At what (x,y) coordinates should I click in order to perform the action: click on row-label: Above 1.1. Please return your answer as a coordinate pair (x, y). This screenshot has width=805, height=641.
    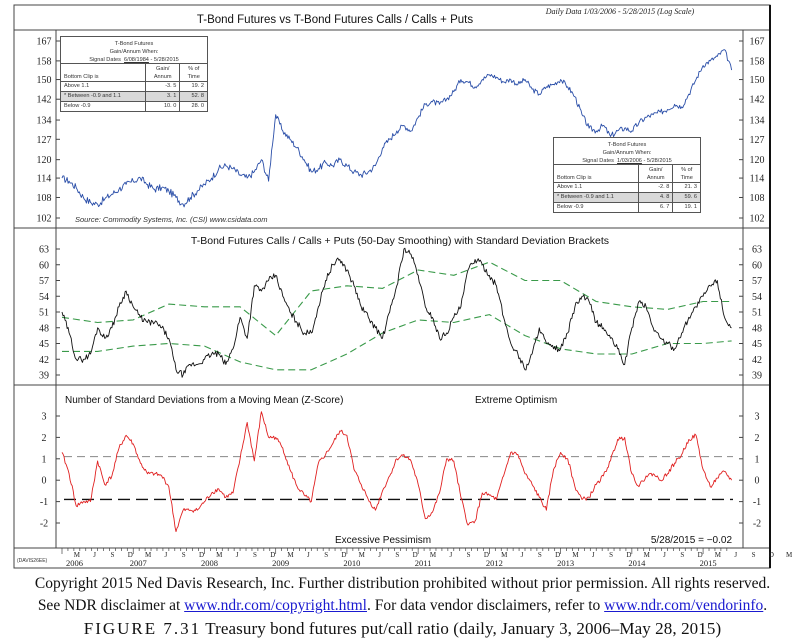
    Looking at the image, I should click on (596, 187).